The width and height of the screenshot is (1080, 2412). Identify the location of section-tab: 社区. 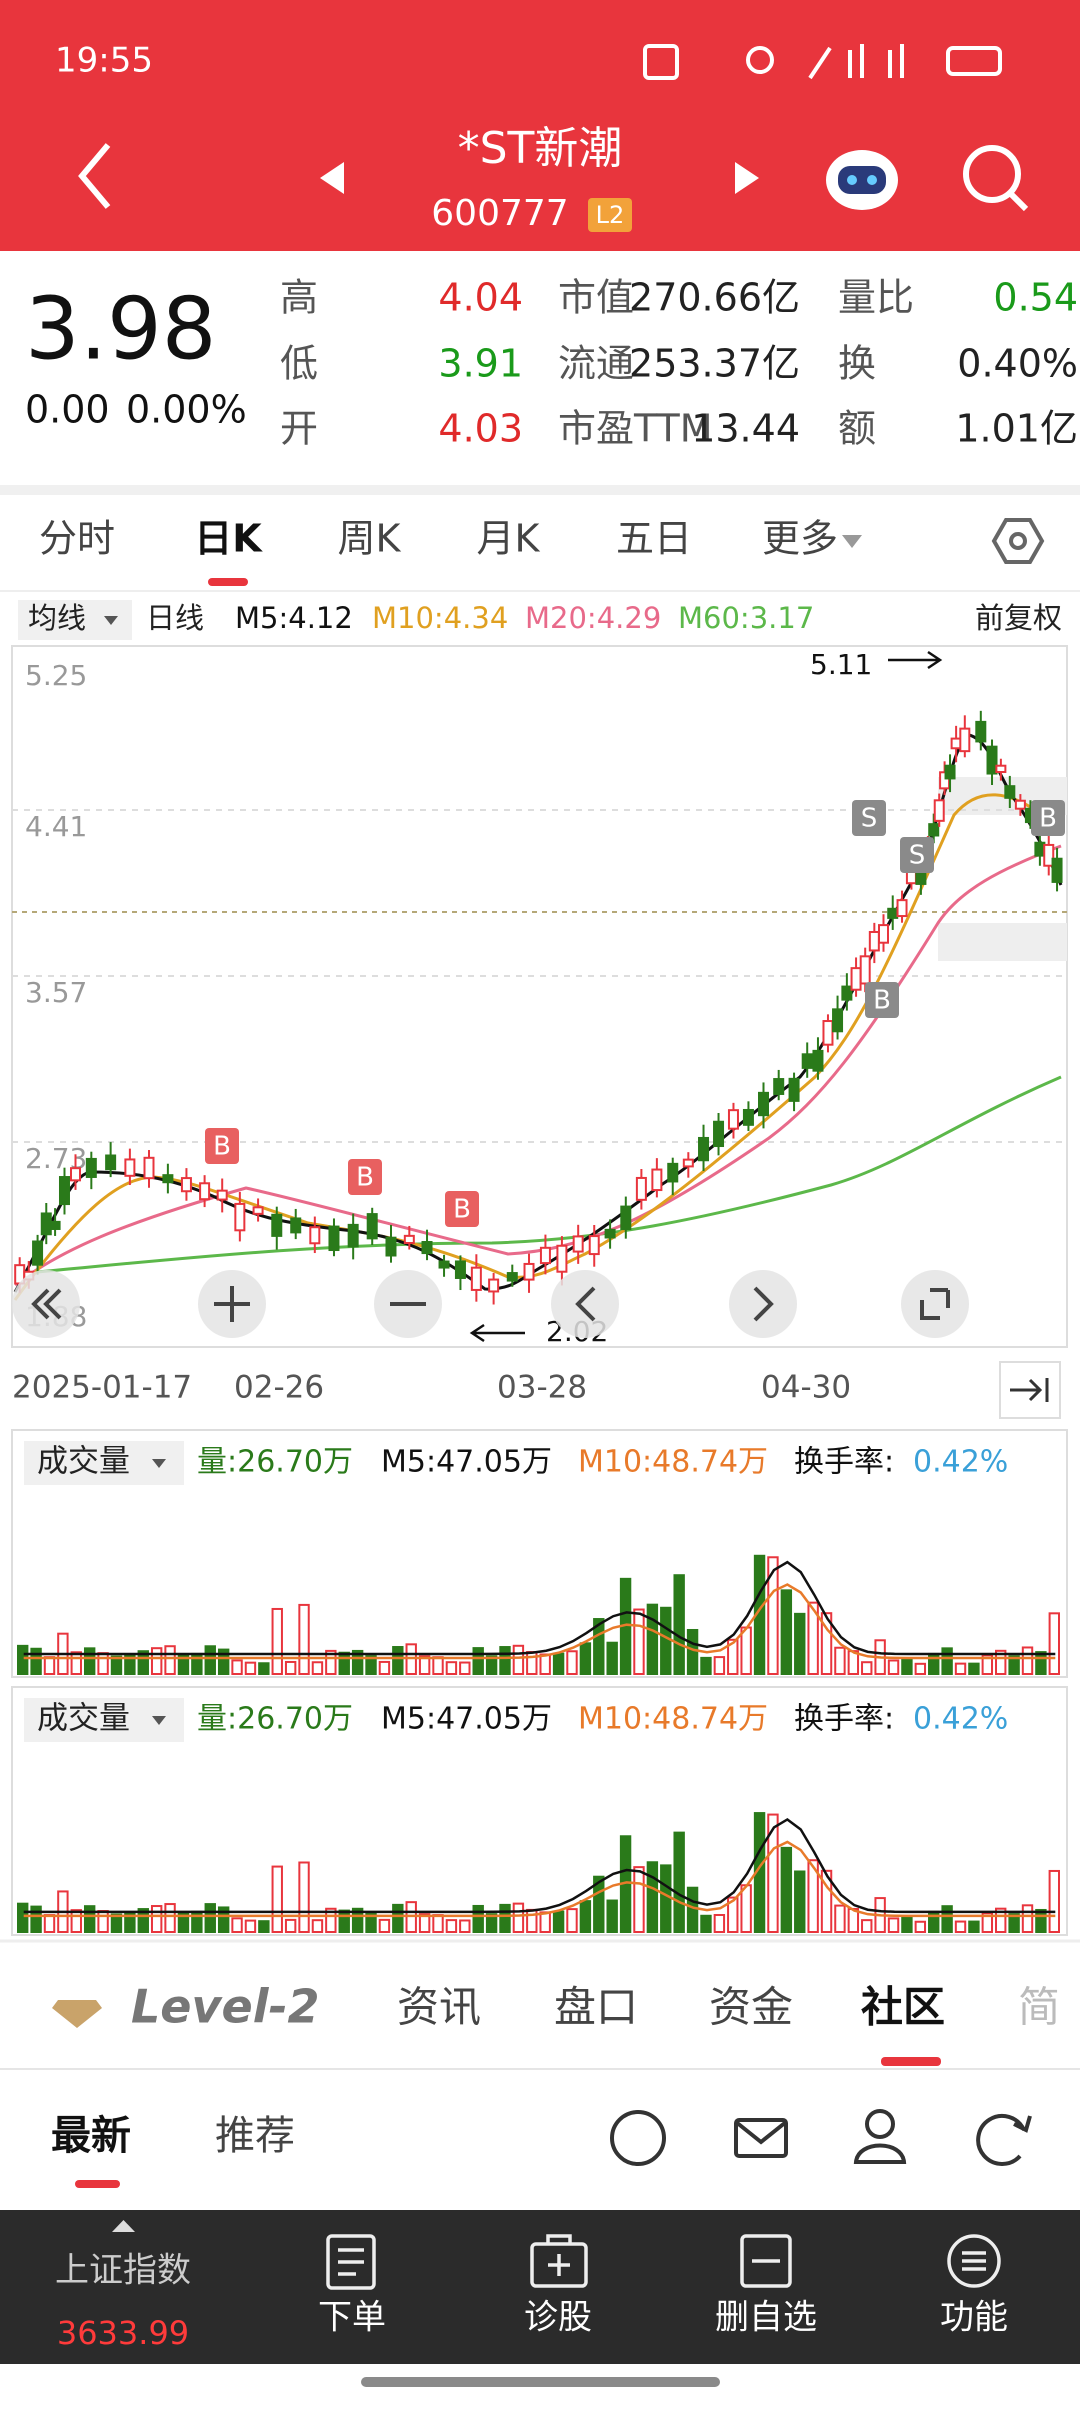
(903, 2007).